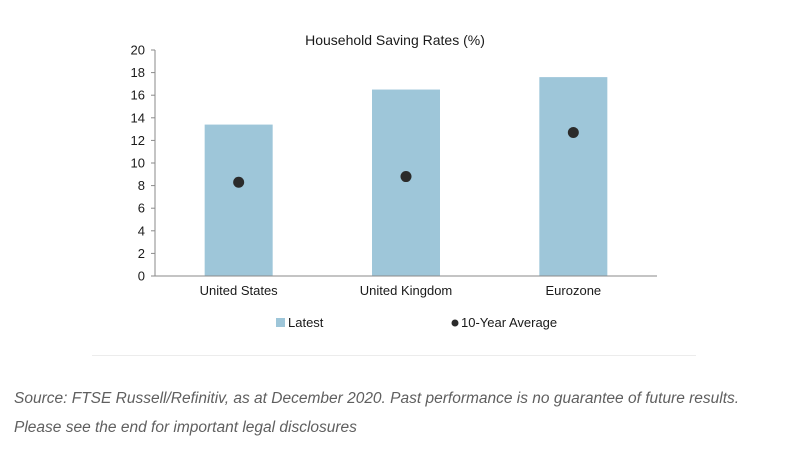  I want to click on x-tick-label: Eurozone, so click(574, 290).